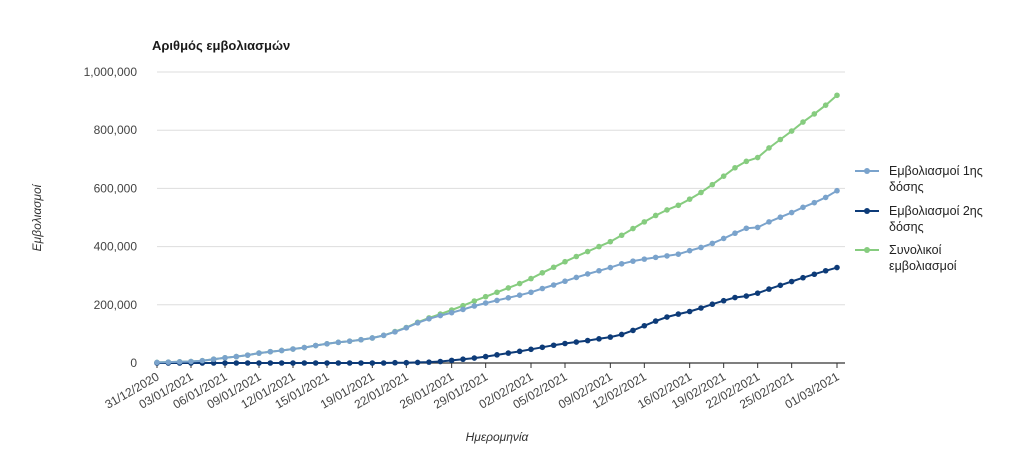 The image size is (1024, 463). Describe the element at coordinates (936, 179) in the screenshot. I see `legend-label: Εμβολιασμοί 1ης δόσης` at that location.